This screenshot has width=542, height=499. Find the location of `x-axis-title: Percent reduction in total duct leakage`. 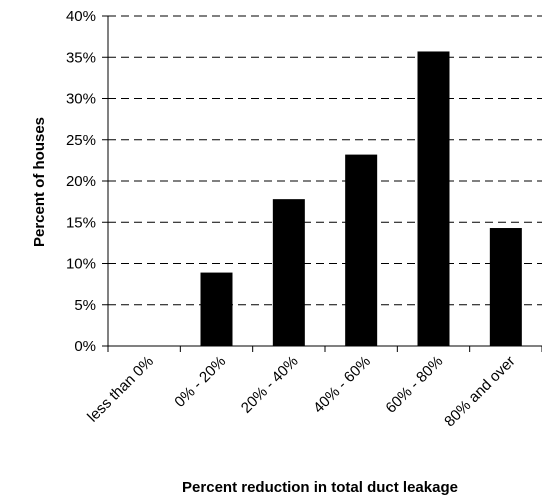

x-axis-title: Percent reduction in total duct leakage is located at coordinates (320, 487).